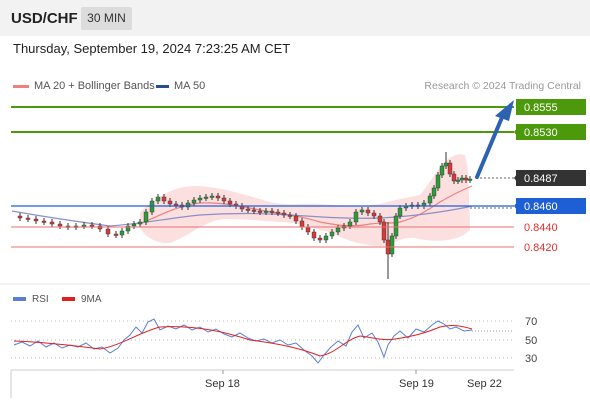  What do you see at coordinates (40, 299) in the screenshot?
I see `rsi-legend-label: RSI` at bounding box center [40, 299].